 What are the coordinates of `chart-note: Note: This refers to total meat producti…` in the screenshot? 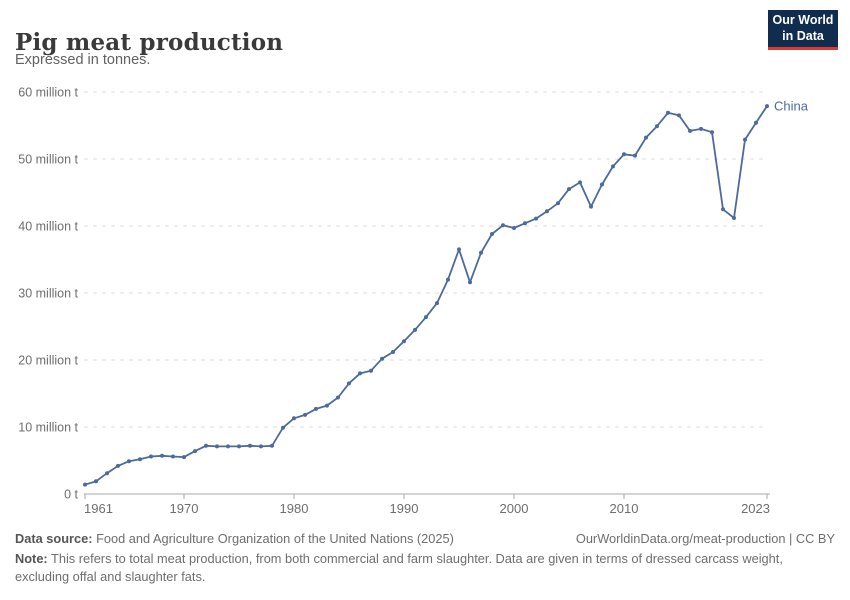 It's located at (425, 568).